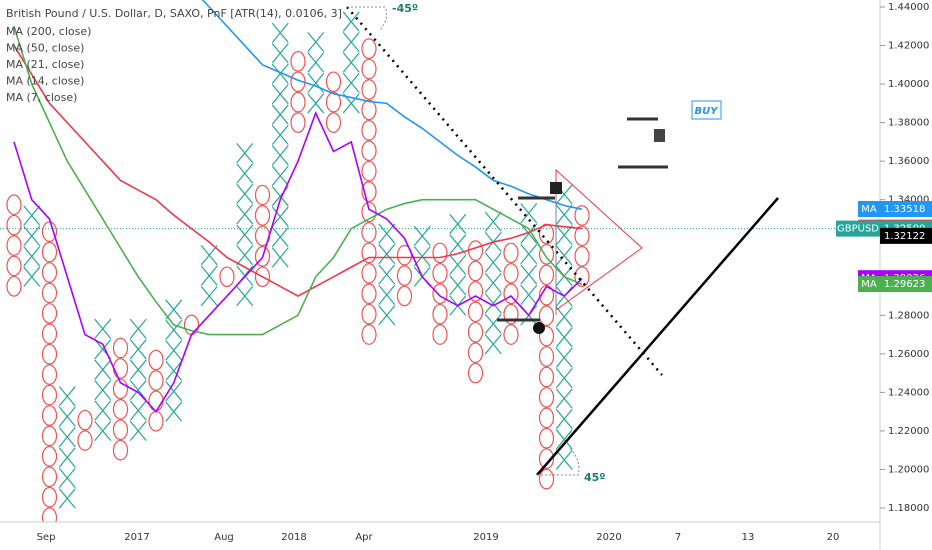  Describe the element at coordinates (48, 31) in the screenshot. I see `legend-entry: MA (200, close)` at that location.